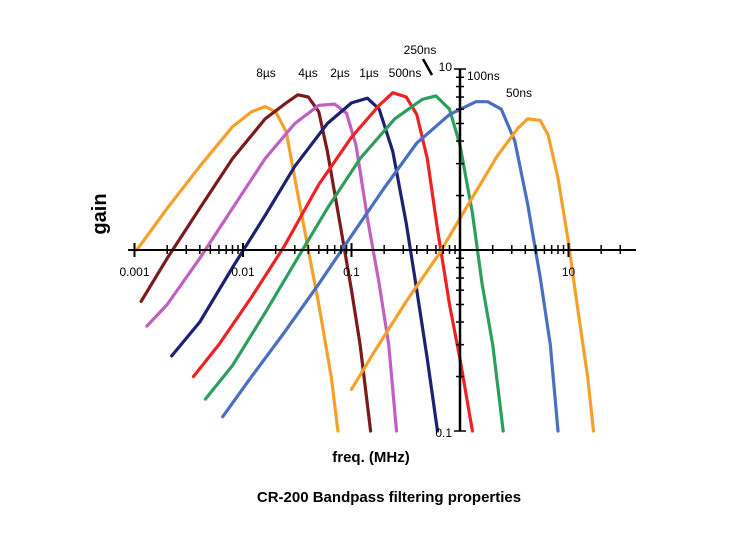 This screenshot has width=749, height=552. I want to click on x-axis-title: freq. (MHz), so click(371, 457).